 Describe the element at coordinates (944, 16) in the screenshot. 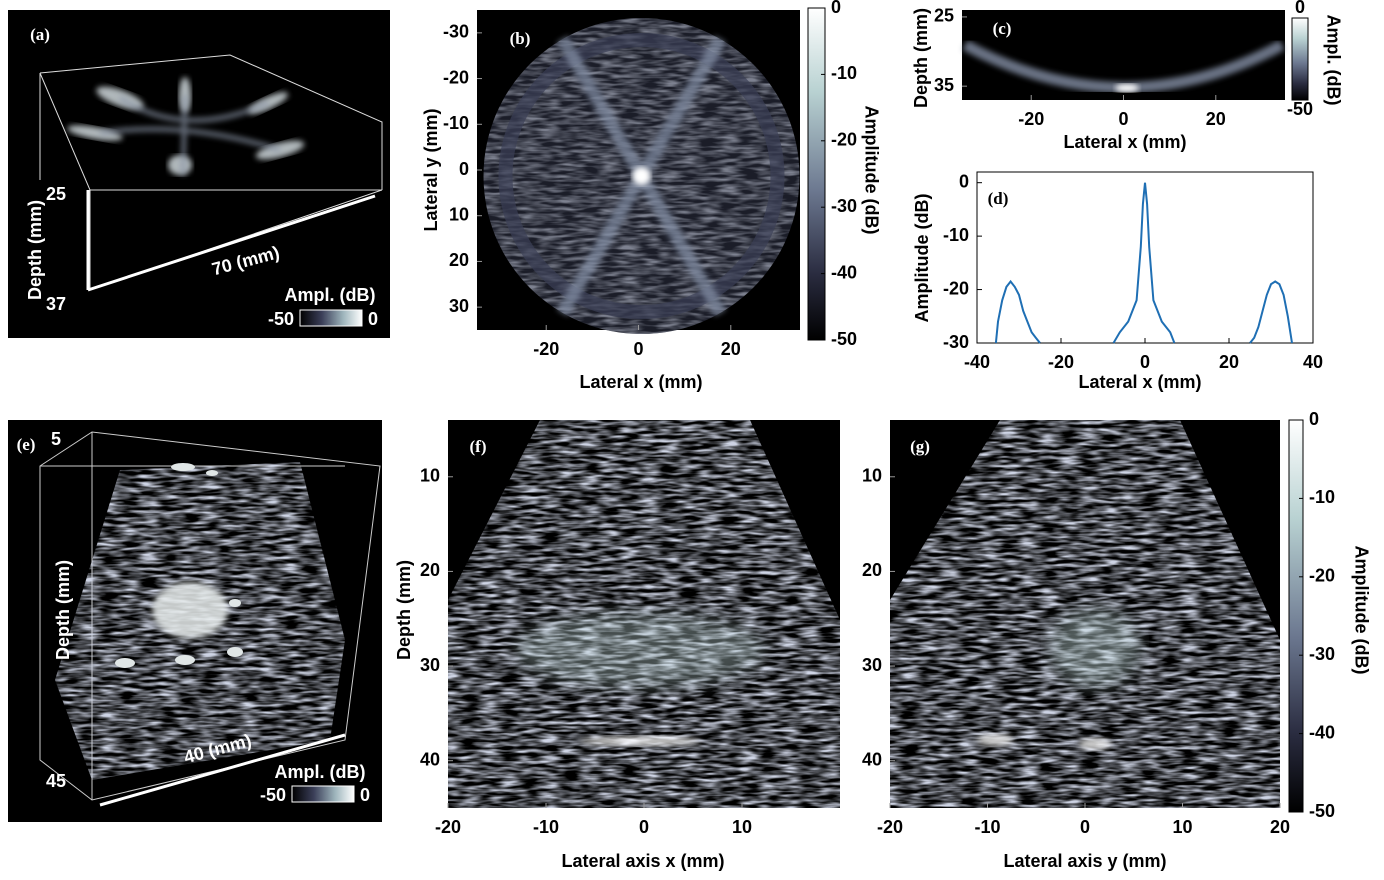

I see `y-tick-label: 25` at that location.